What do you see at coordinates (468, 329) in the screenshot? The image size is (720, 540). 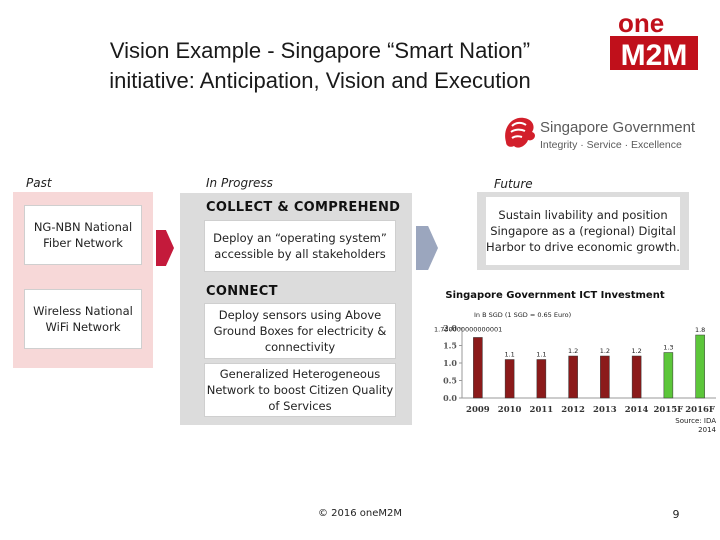 I see `chart-data-label: 1.730000000000001` at bounding box center [468, 329].